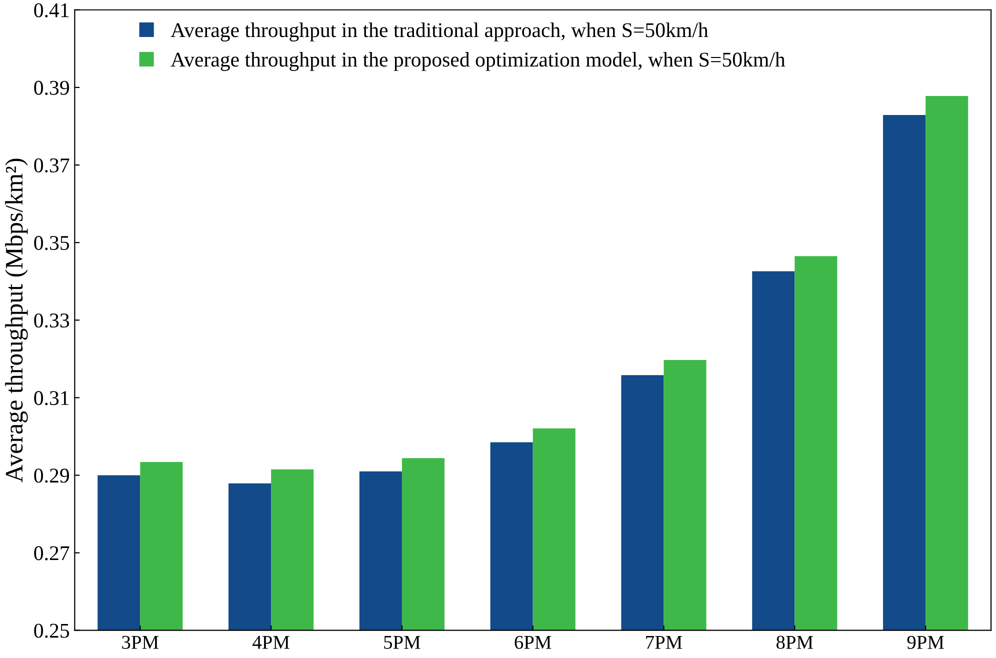  I want to click on legend-label: Average throughput in the traditional approach, when S=50km/h, so click(439, 32).